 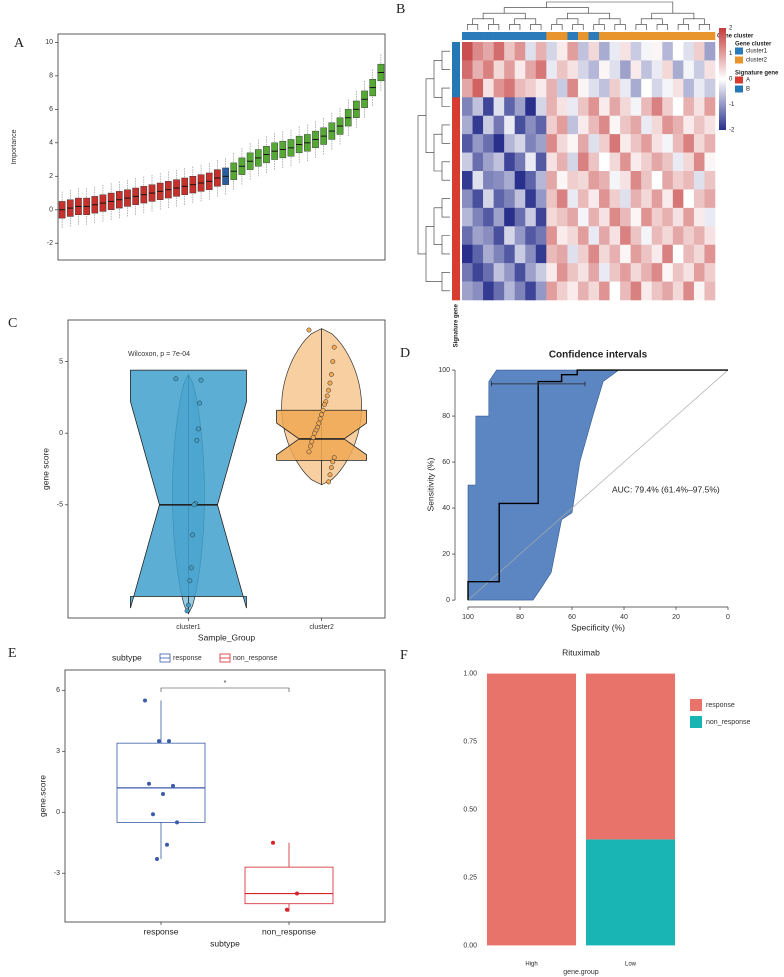 I want to click on y-tick-label: 4, so click(x=51, y=143).